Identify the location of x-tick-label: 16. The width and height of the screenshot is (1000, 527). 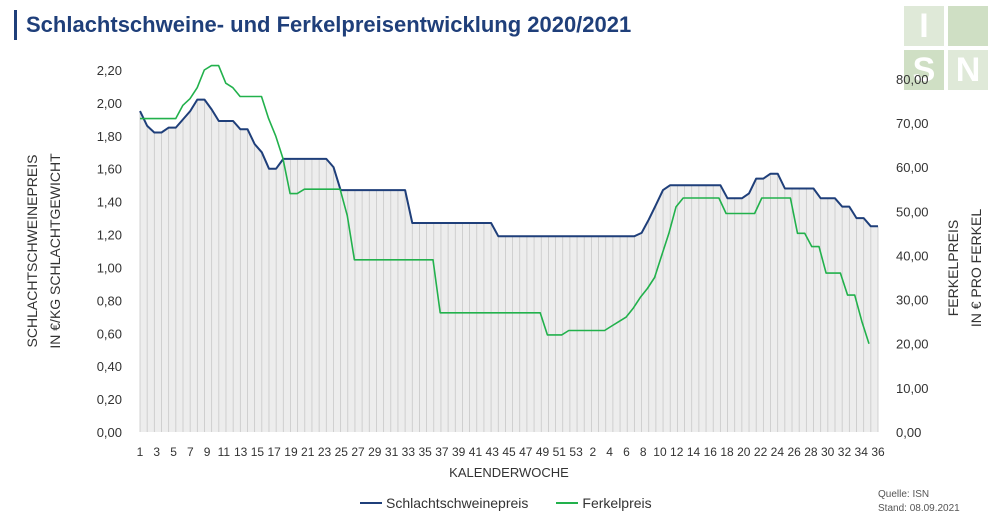
(711, 452).